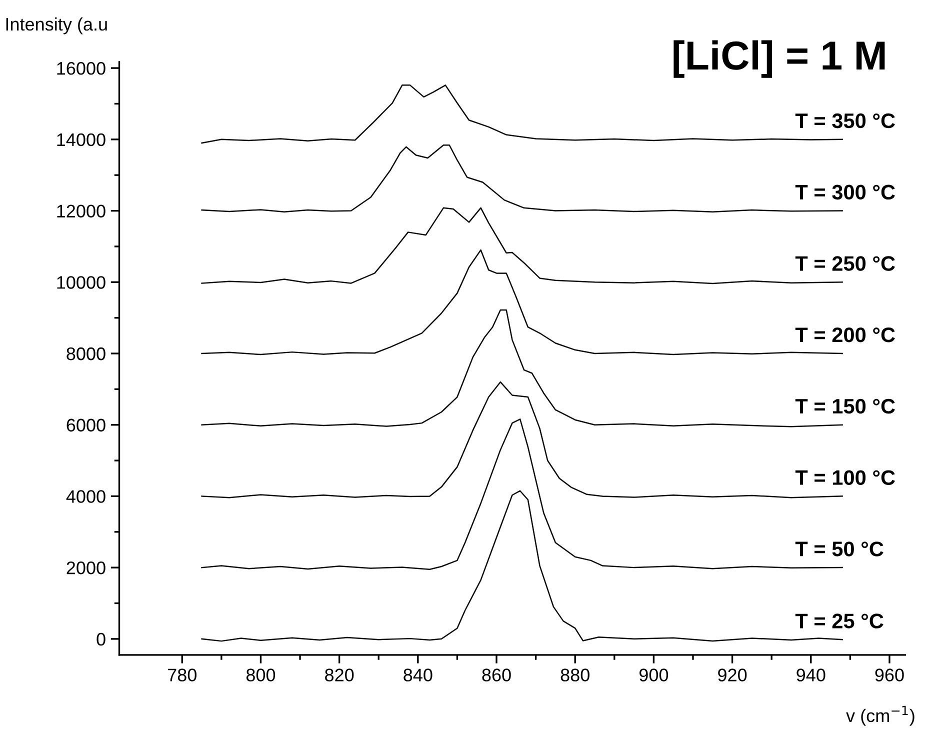  I want to click on series-label: T = 250 °C, so click(845, 263).